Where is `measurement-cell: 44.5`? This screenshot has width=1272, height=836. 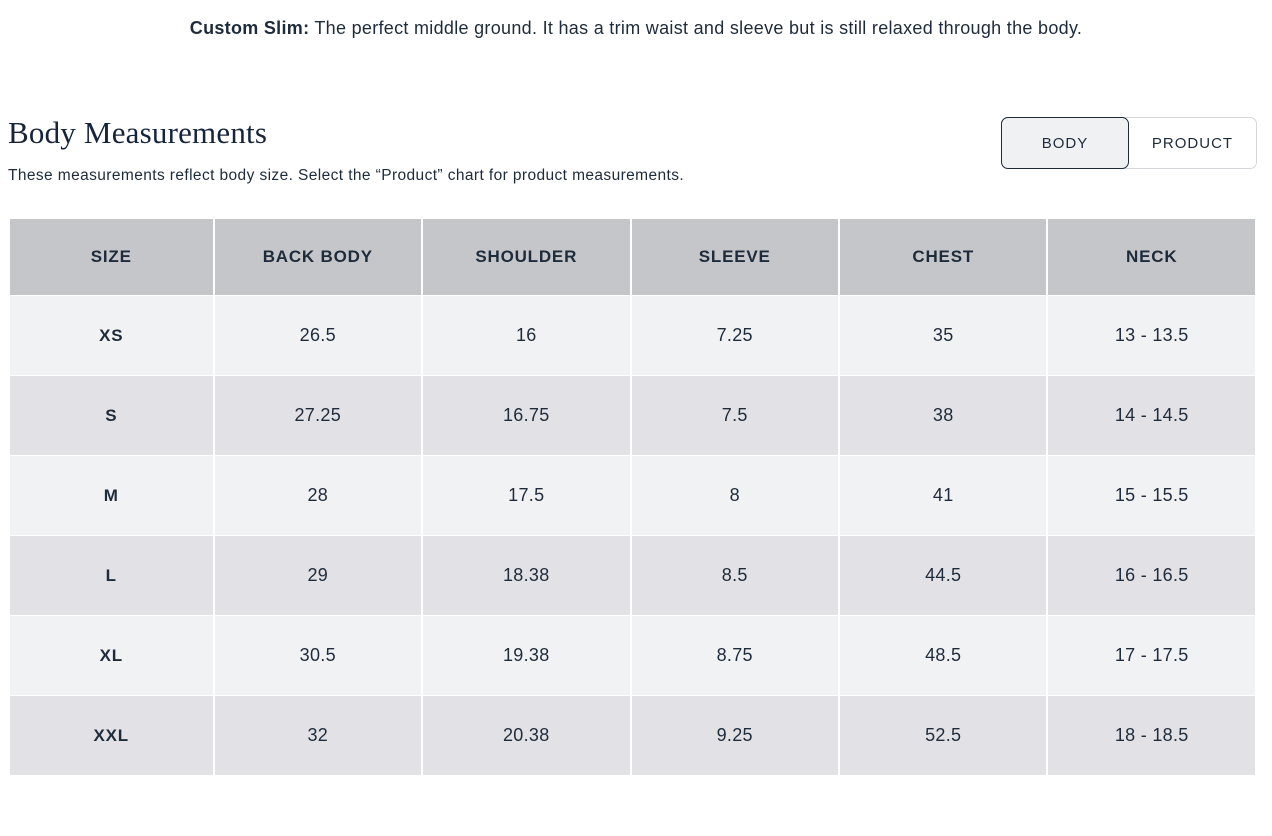 measurement-cell: 44.5 is located at coordinates (943, 575).